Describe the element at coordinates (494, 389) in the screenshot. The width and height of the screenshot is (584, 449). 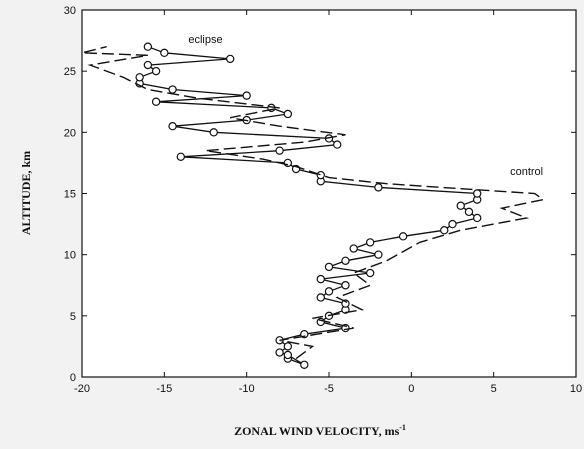
I see `x-tick-label: 5` at that location.